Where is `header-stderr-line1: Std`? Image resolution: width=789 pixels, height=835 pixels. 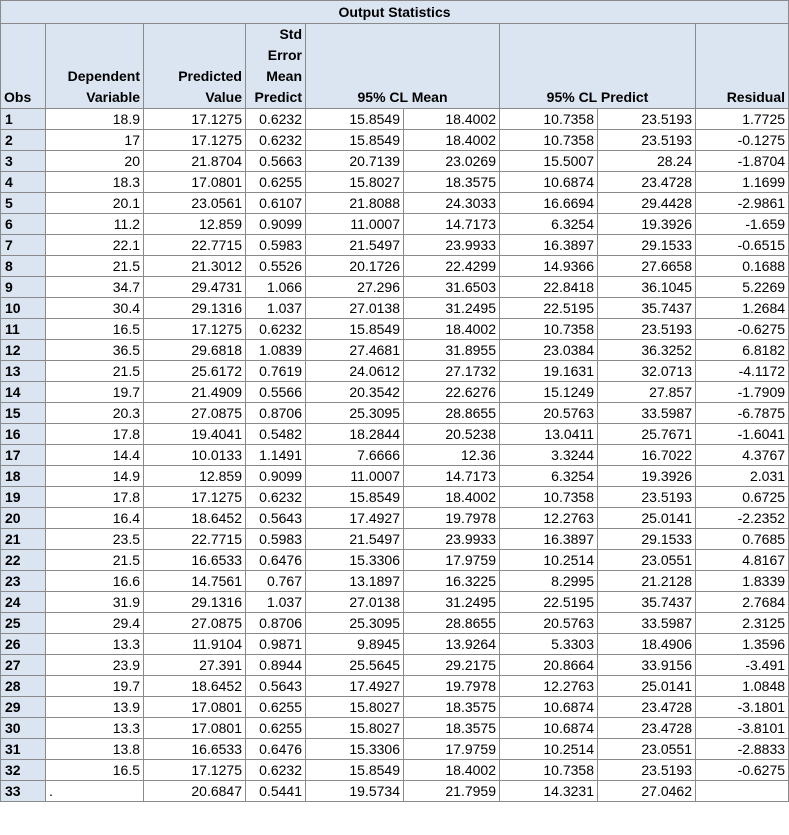
header-stderr-line1: Std is located at coordinates (290, 34).